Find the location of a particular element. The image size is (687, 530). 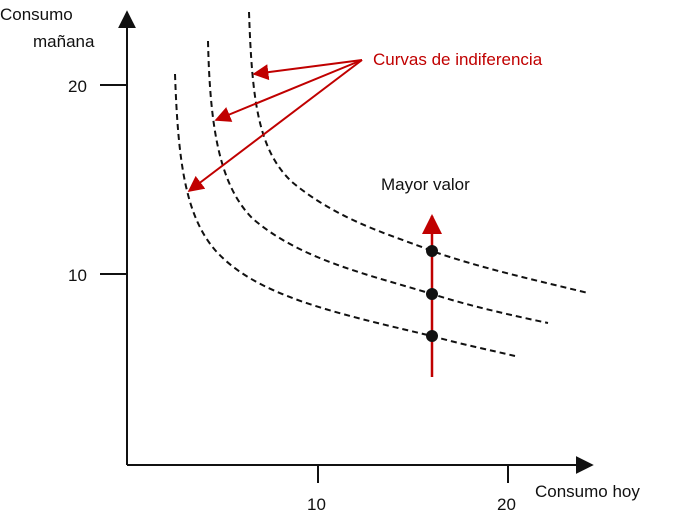

y-tick-label-20: 20 is located at coordinates (77, 86).